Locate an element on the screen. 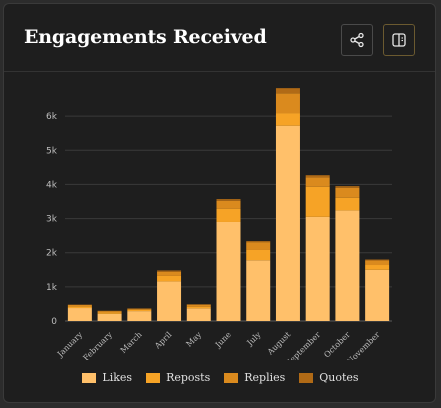  split-panel-icon is located at coordinates (399, 40).